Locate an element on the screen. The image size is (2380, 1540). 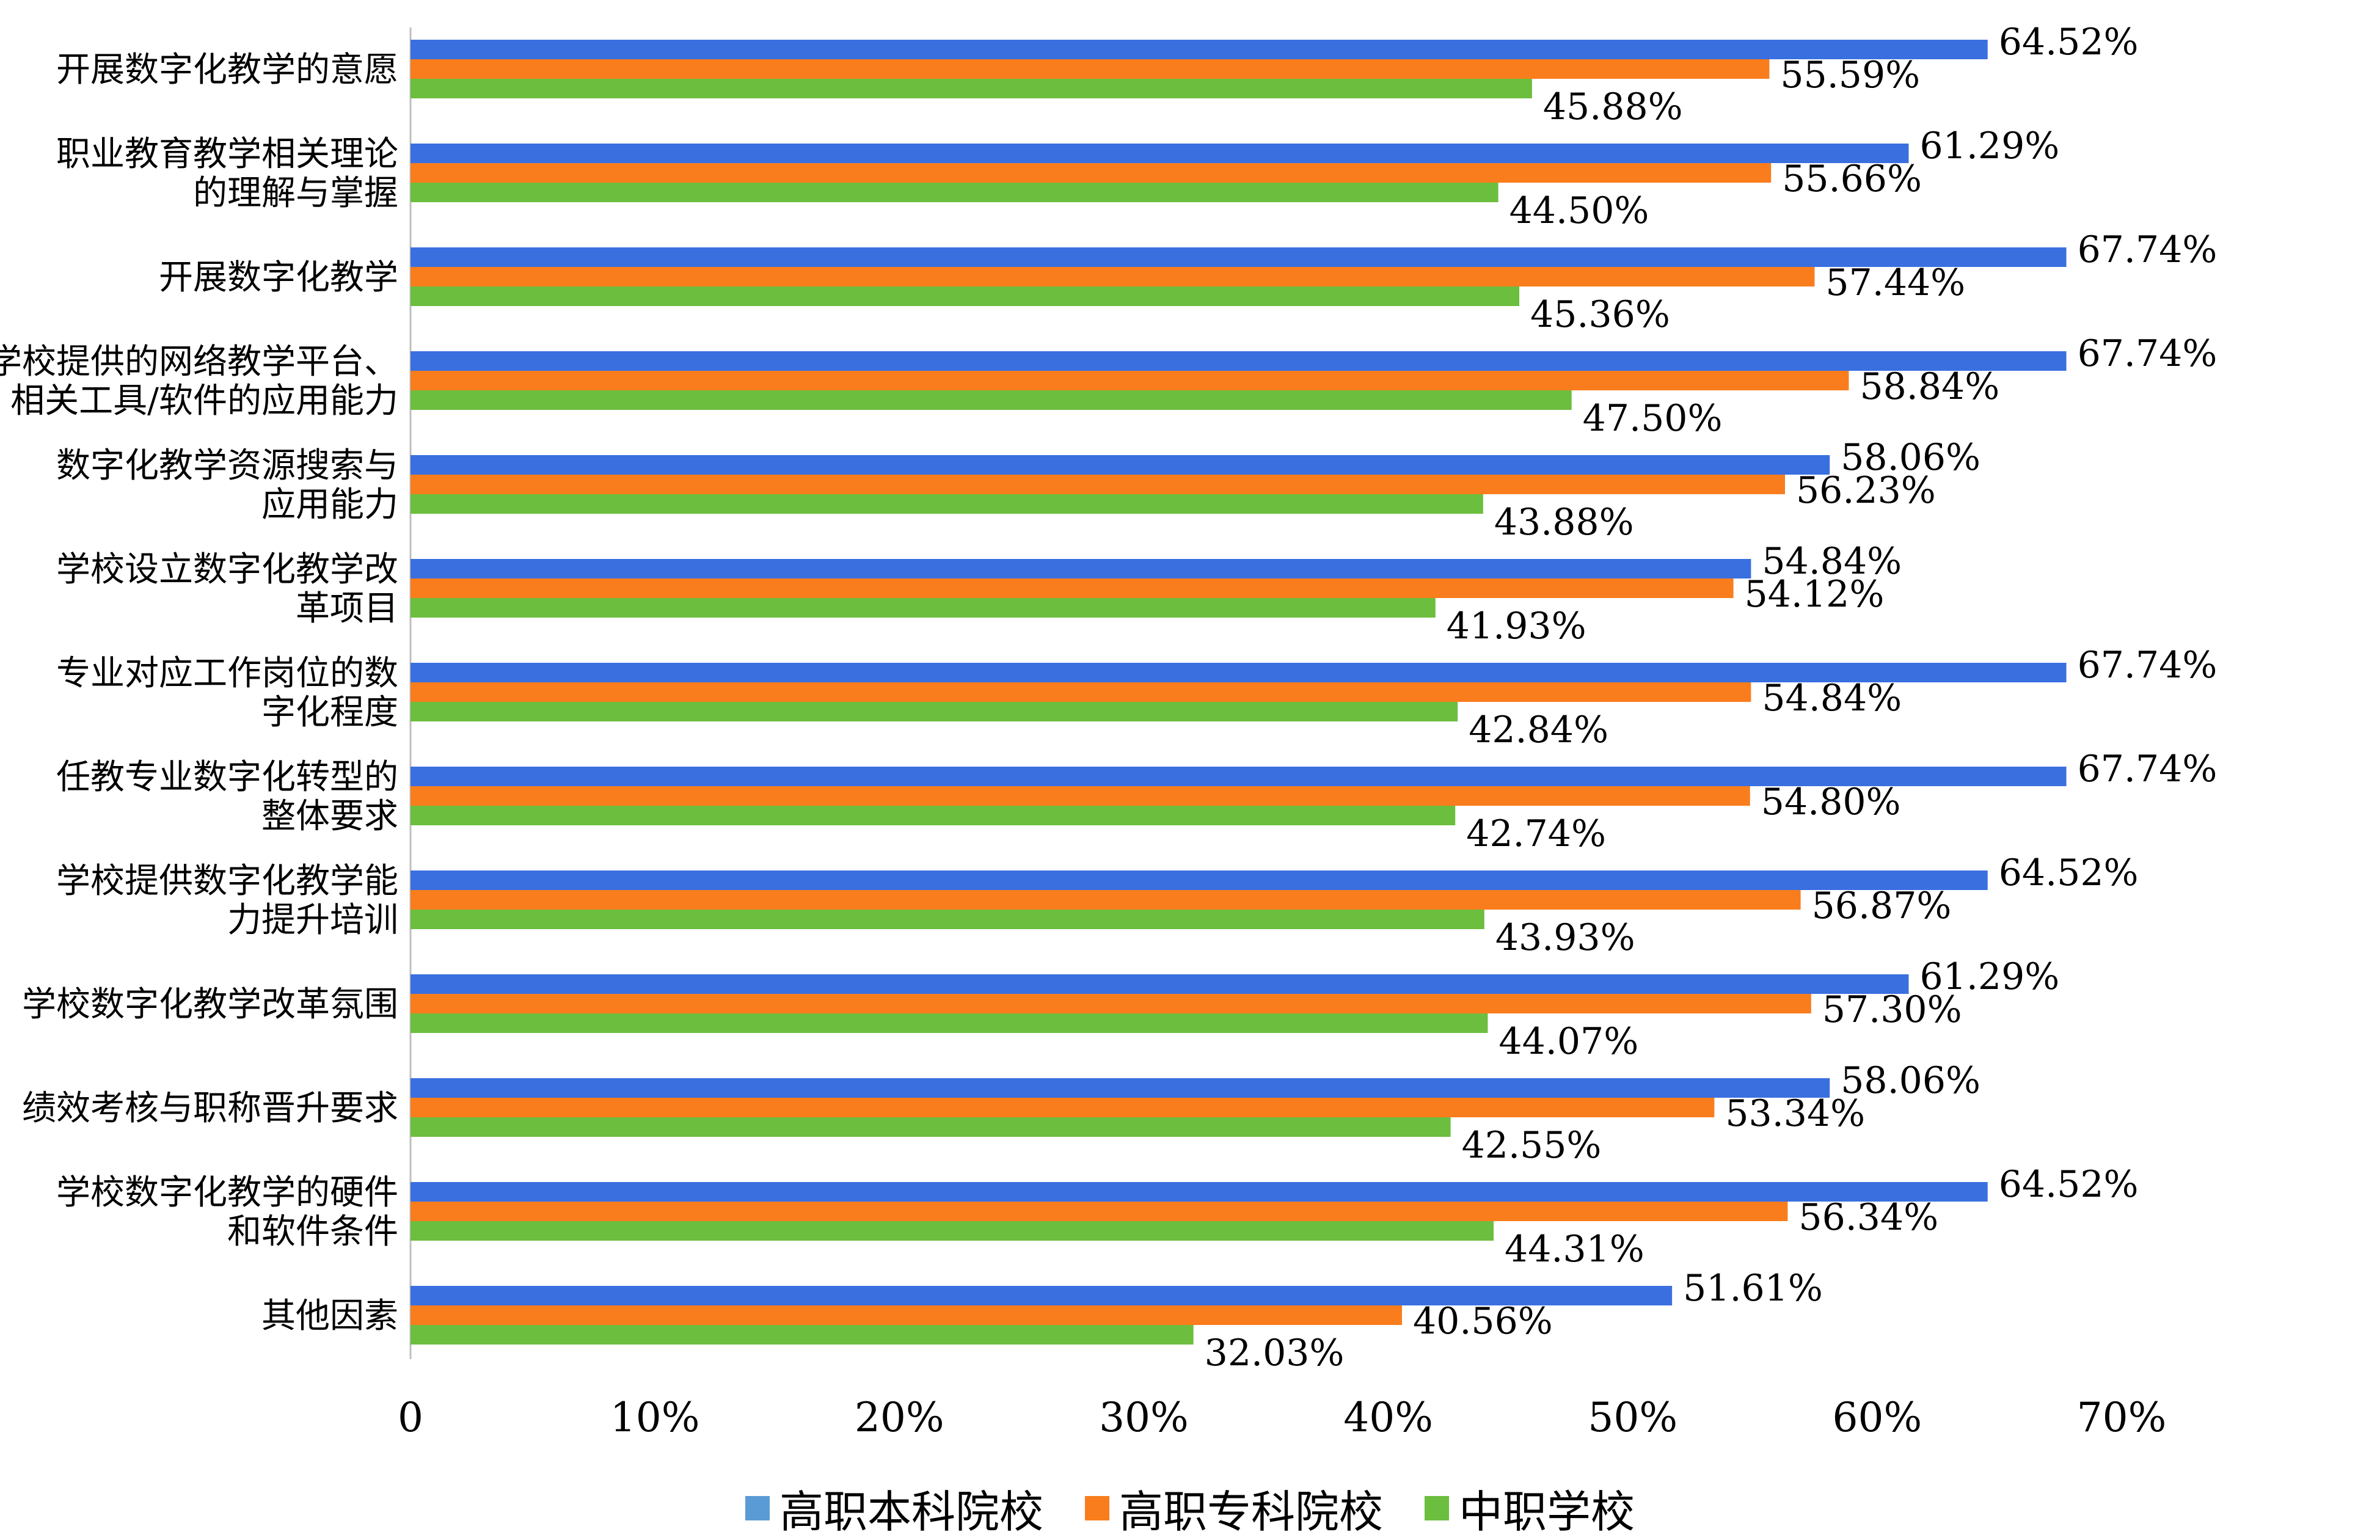
value-label: 42.55% is located at coordinates (1532, 1145).